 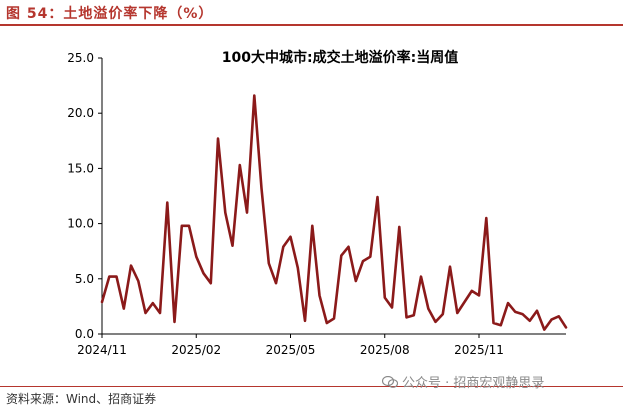 I want to click on x-axis: 2024/11 2025/02 2025/05 2025/08 2025/11, so click(x=321, y=345).